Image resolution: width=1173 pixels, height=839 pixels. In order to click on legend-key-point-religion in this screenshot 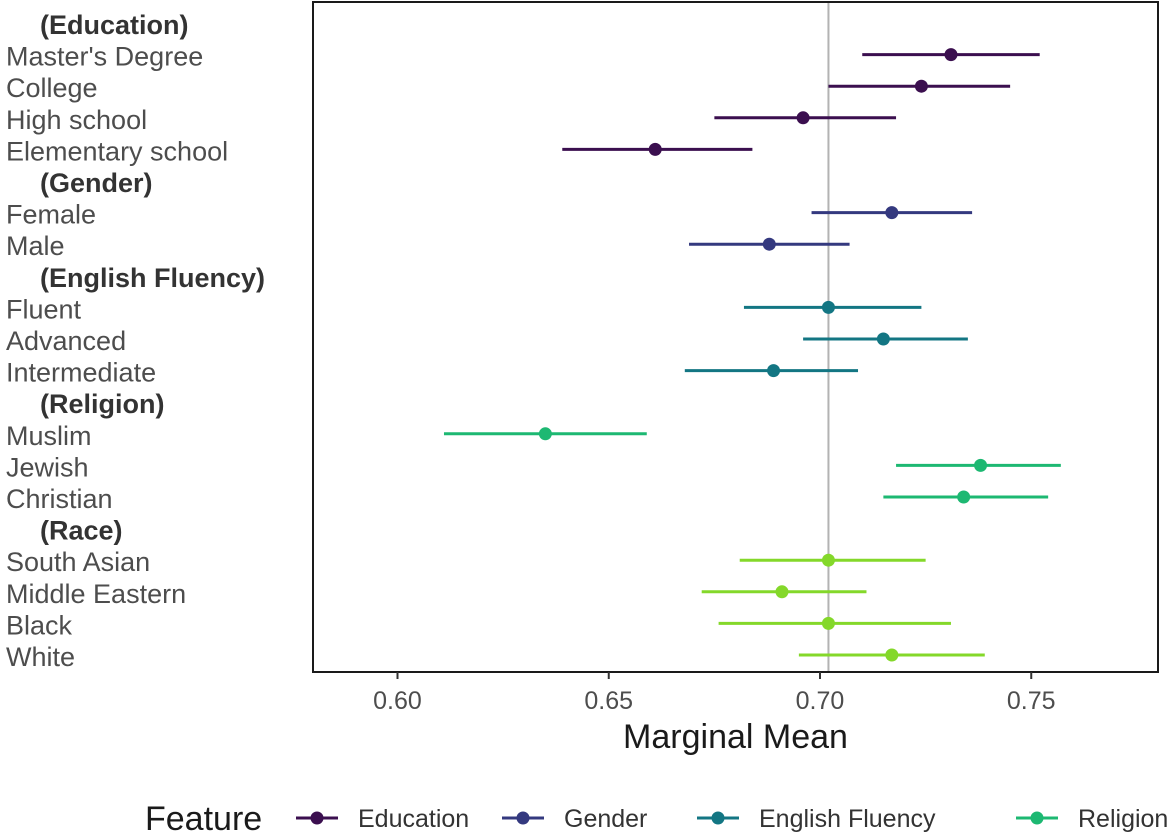, I will do `click(1037, 818)`.